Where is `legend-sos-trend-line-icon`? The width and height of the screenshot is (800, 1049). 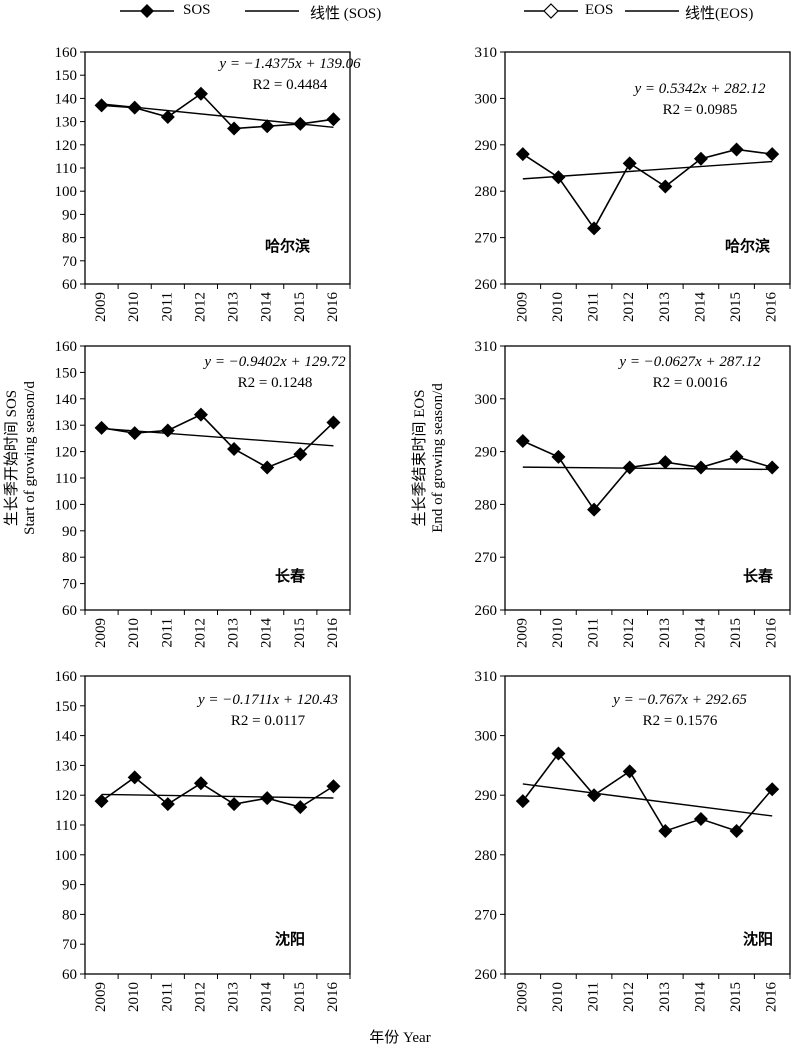 legend-sos-trend-line-icon is located at coordinates (272, 11).